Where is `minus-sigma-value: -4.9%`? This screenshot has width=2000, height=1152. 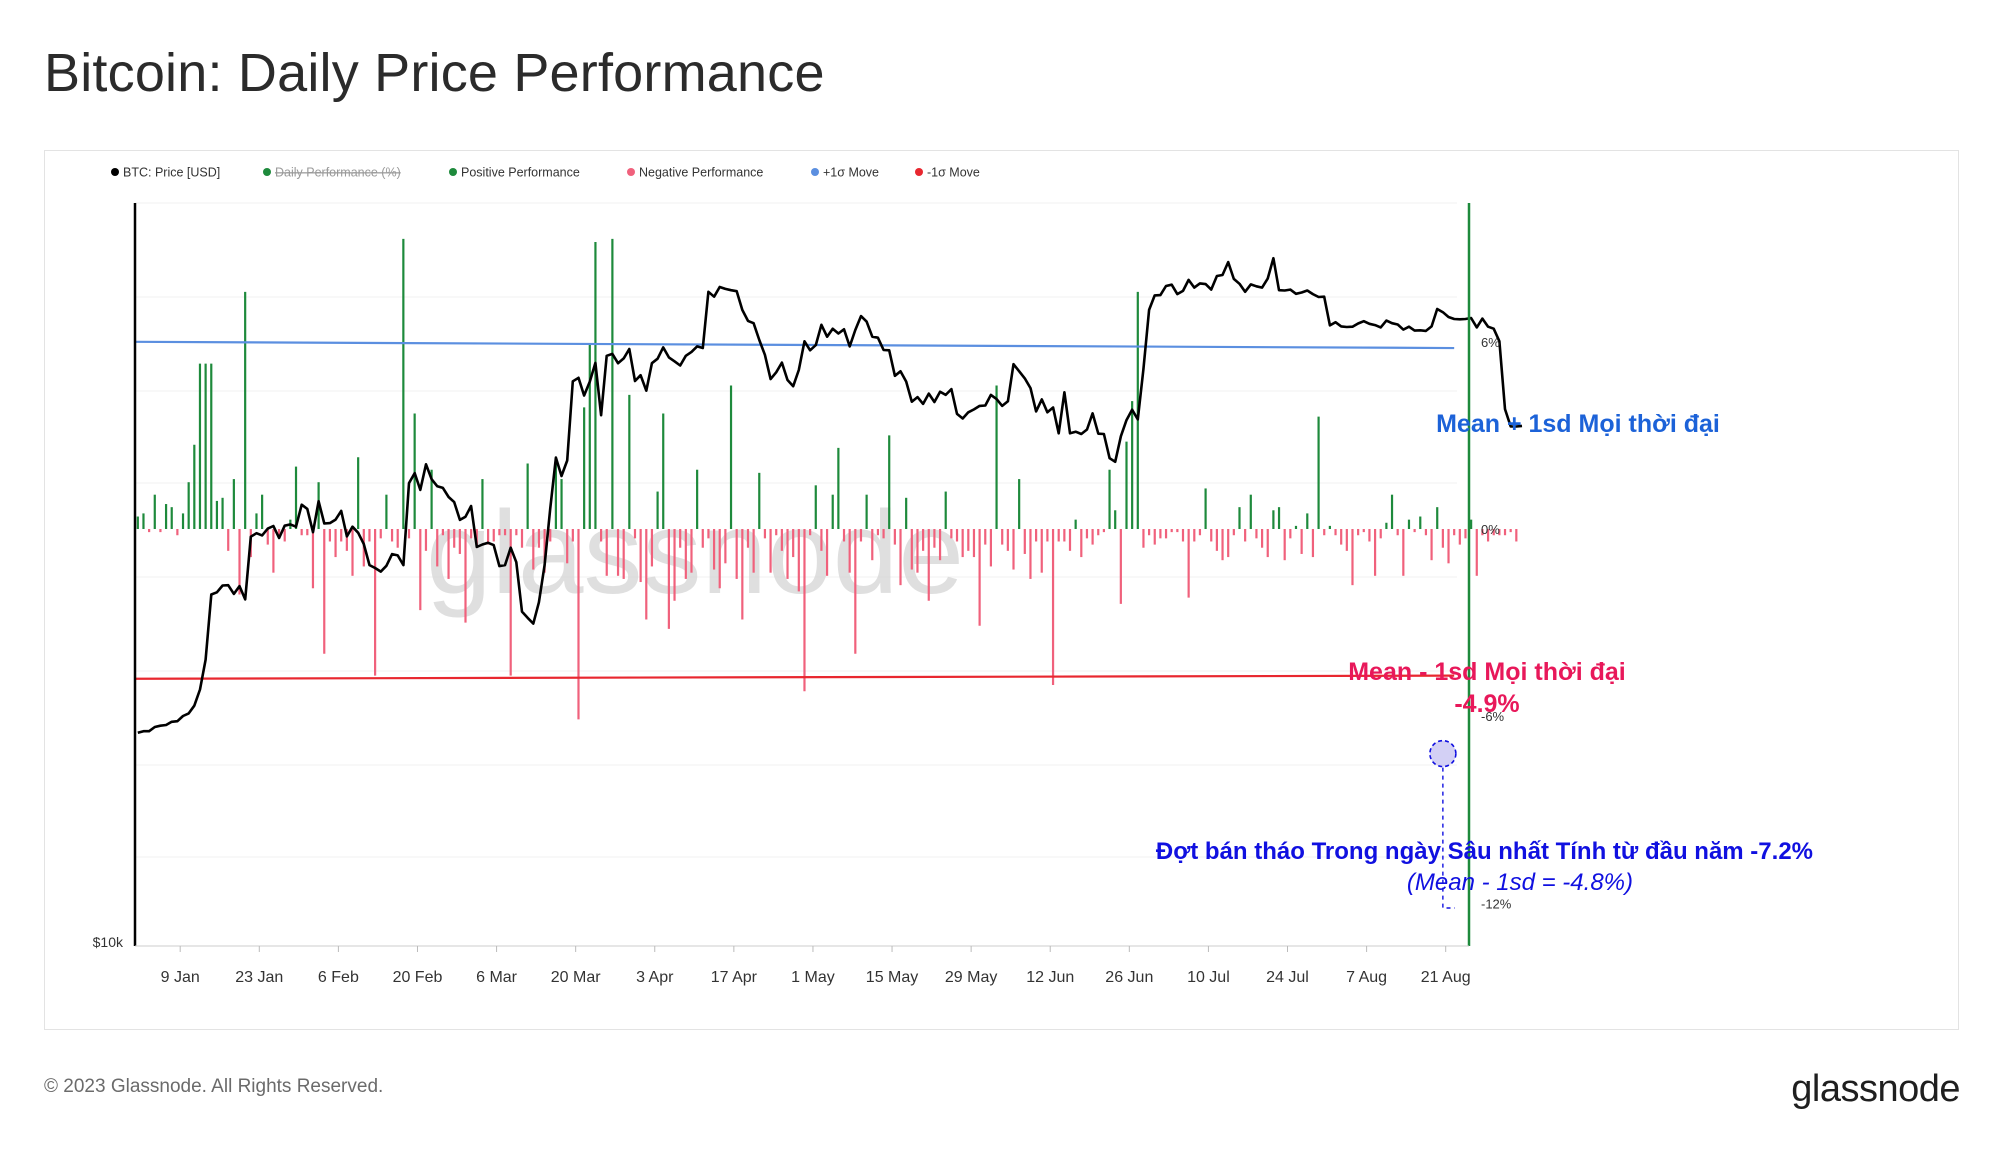 minus-sigma-value: -4.9% is located at coordinates (1486, 704).